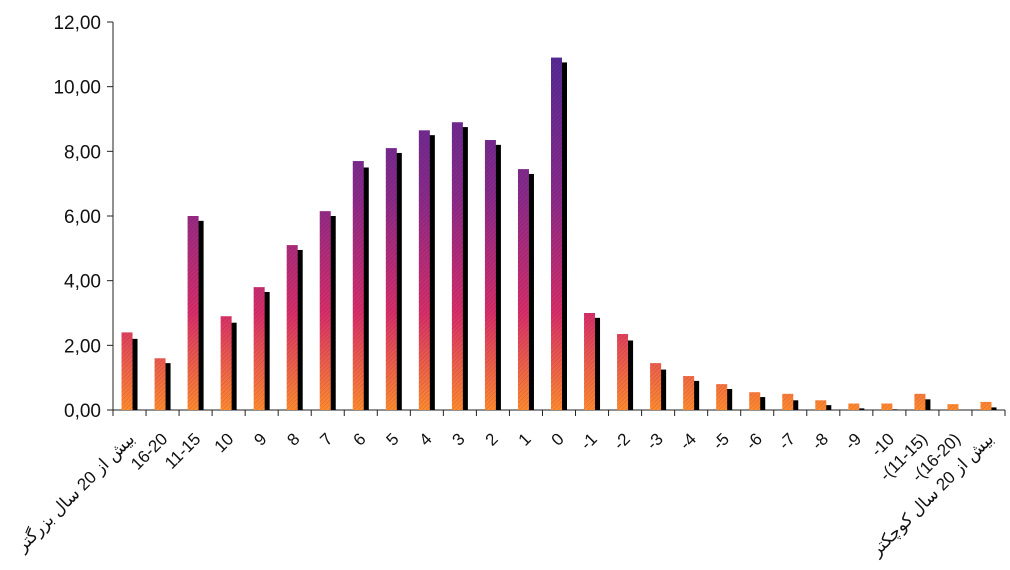 This screenshot has width=1010, height=570. Describe the element at coordinates (559, 412) in the screenshot. I see `x-axis` at that location.